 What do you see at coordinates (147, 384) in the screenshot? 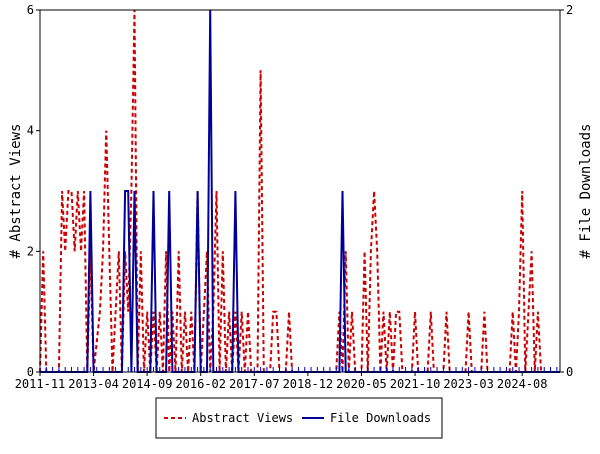
I see `x-tick-label: 2014-09` at bounding box center [147, 384].